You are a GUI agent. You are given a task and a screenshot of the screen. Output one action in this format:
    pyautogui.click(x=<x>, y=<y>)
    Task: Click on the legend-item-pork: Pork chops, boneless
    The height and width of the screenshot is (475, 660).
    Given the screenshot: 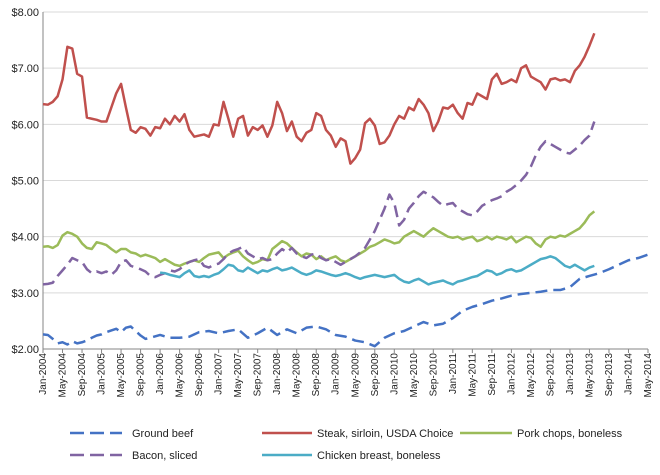 What is the action you would take?
    pyautogui.click(x=541, y=434)
    